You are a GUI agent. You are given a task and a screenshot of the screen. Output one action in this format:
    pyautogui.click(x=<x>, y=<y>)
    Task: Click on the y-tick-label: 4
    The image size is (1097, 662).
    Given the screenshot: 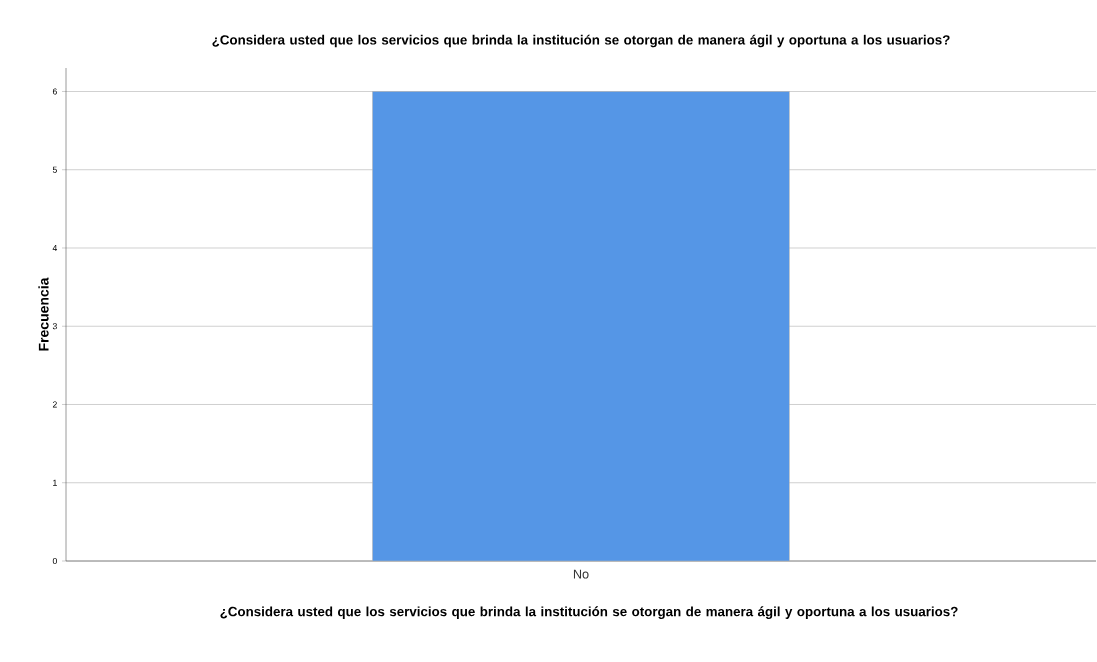 What is the action you would take?
    pyautogui.click(x=55, y=248)
    